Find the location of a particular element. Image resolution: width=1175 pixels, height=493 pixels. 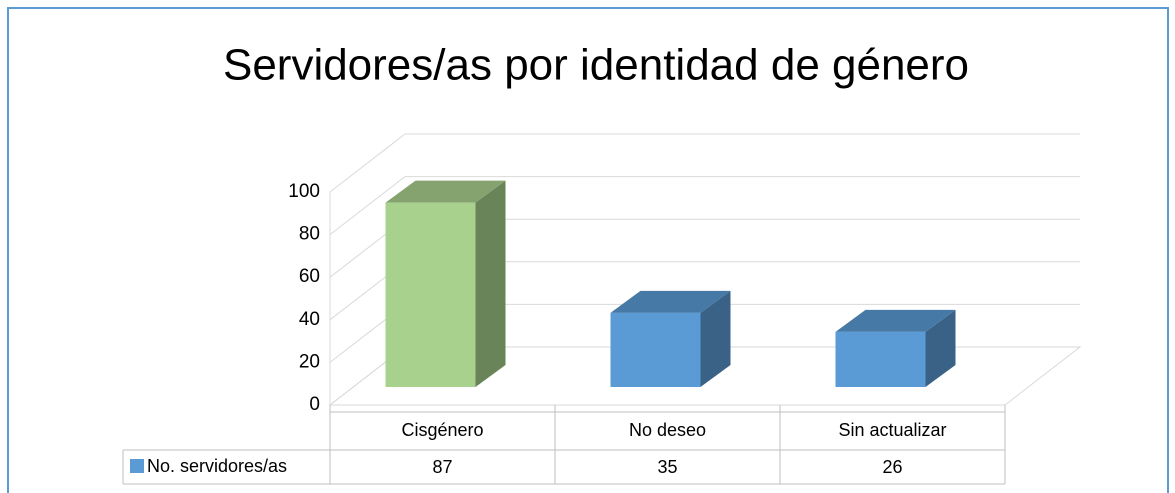

chart-title: Servidores/as por identidad de género is located at coordinates (596, 65).